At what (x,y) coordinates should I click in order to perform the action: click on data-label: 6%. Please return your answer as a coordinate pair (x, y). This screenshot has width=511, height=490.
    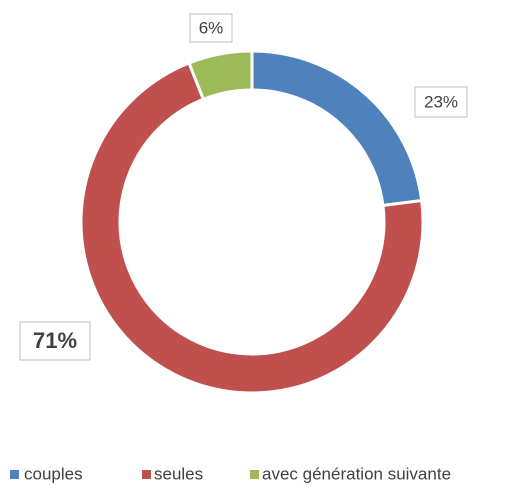
    Looking at the image, I should click on (211, 27).